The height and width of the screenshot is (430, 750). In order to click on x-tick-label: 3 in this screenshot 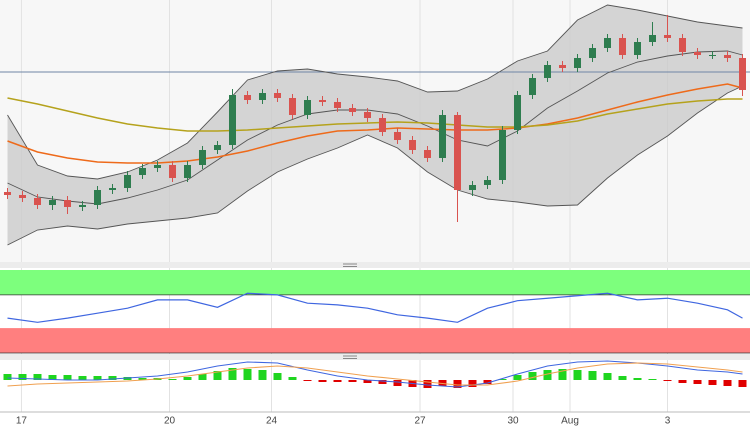, I will do `click(668, 421)`.